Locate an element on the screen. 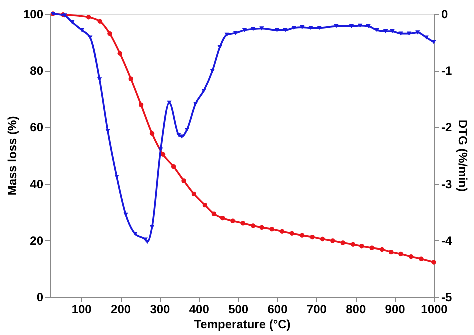 This screenshot has height=335, width=474. x-tick-label: 400 is located at coordinates (199, 309).